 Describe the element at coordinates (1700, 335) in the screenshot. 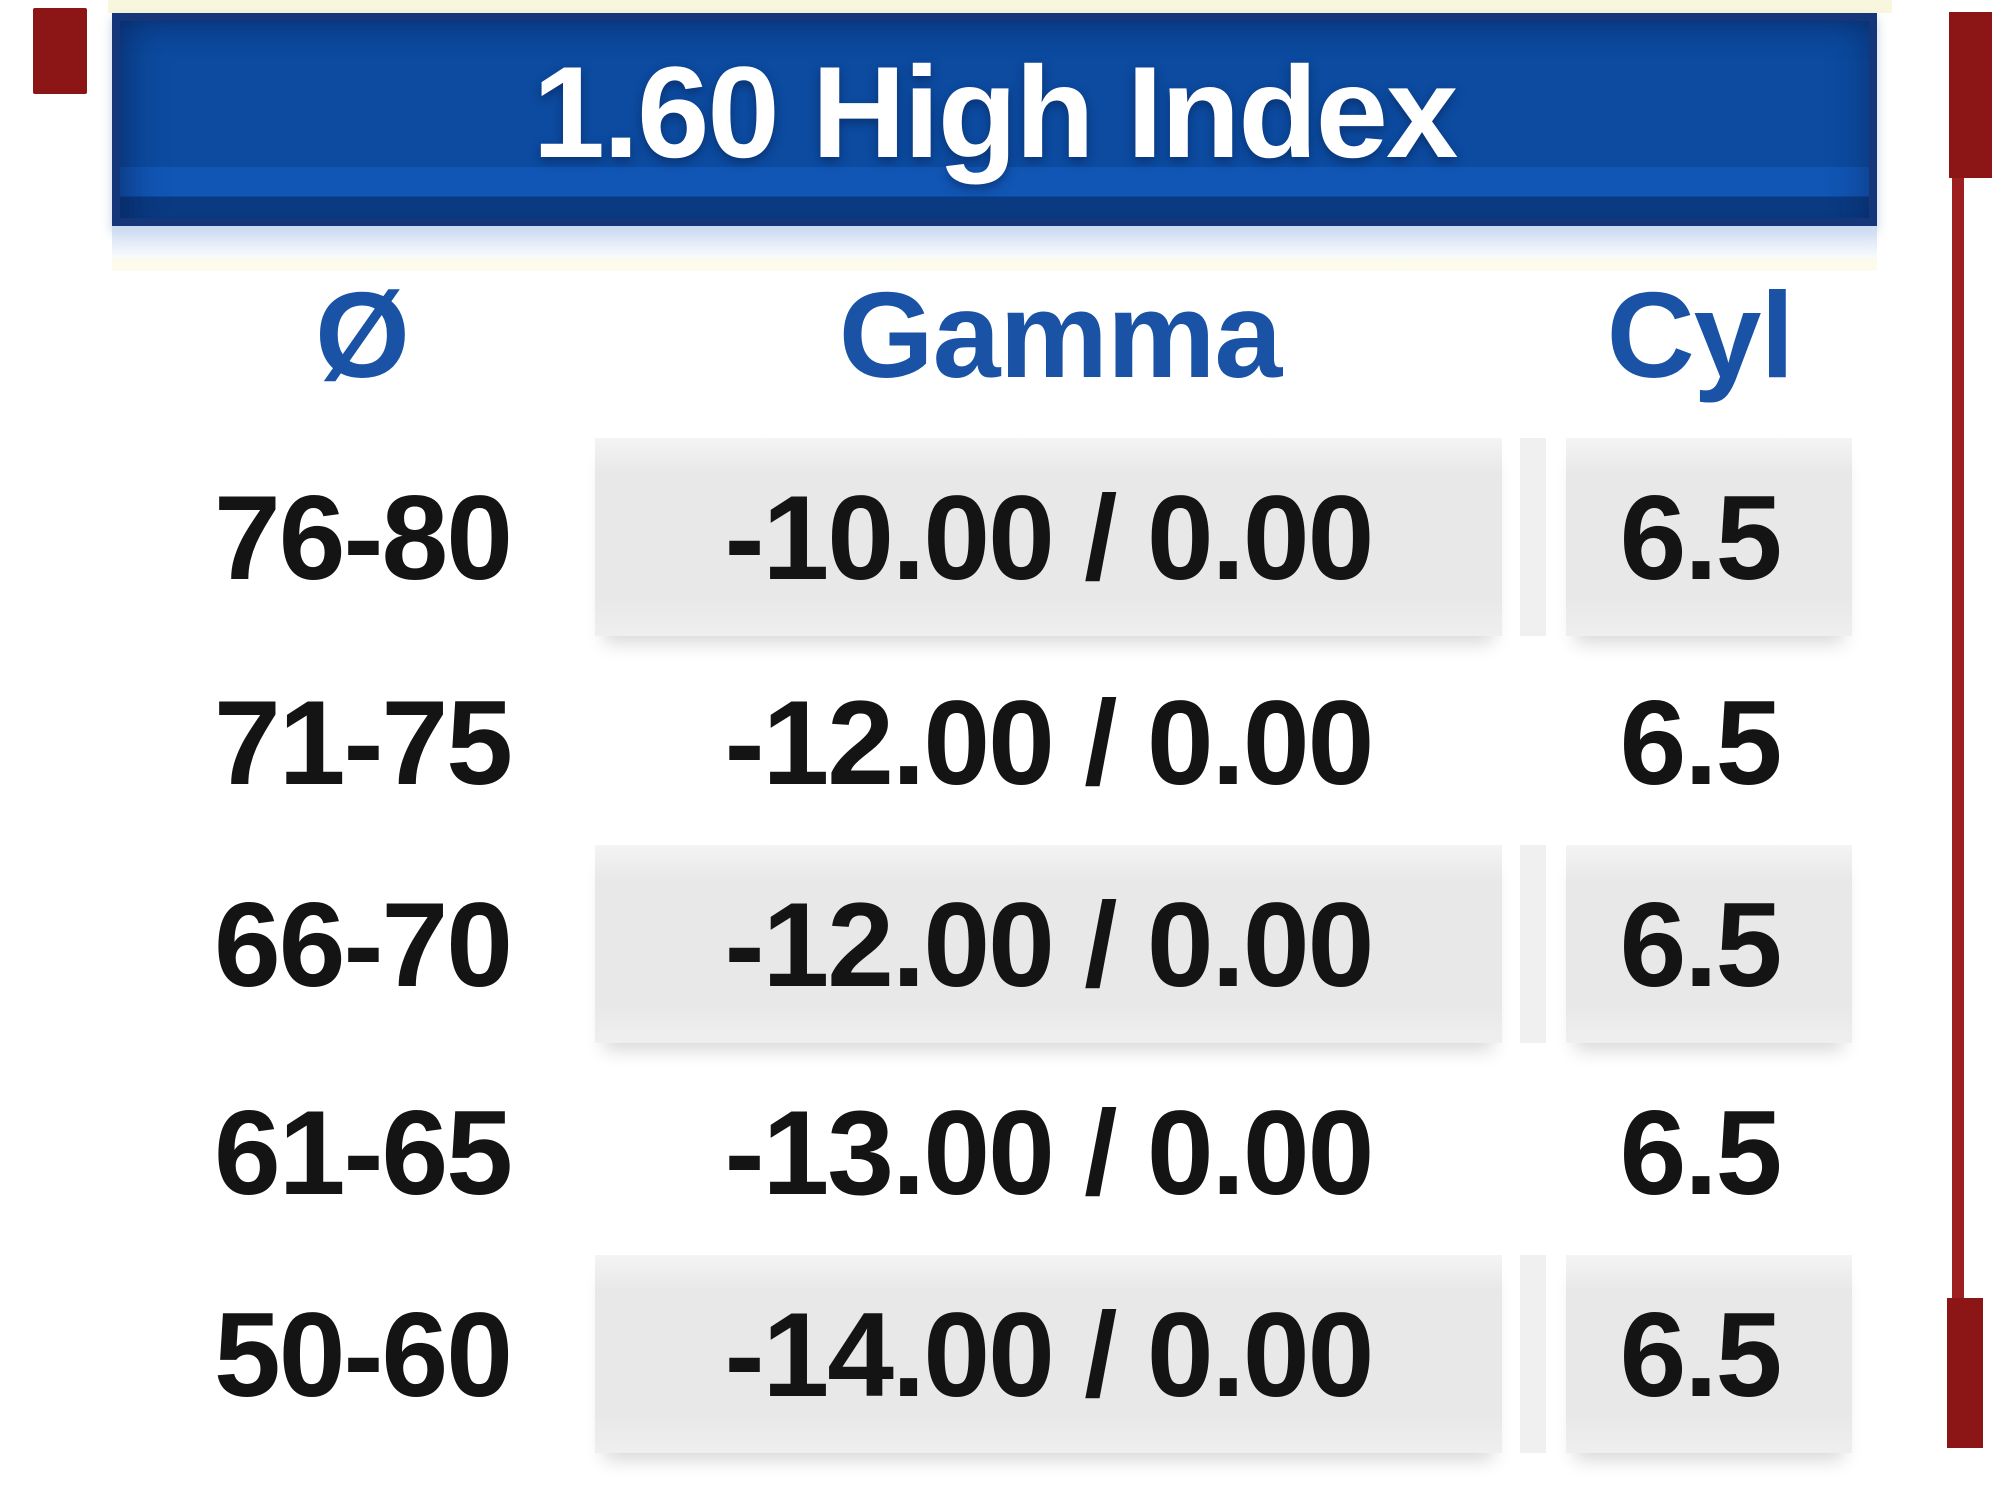

I see `column-header-cyl: Cyl` at that location.